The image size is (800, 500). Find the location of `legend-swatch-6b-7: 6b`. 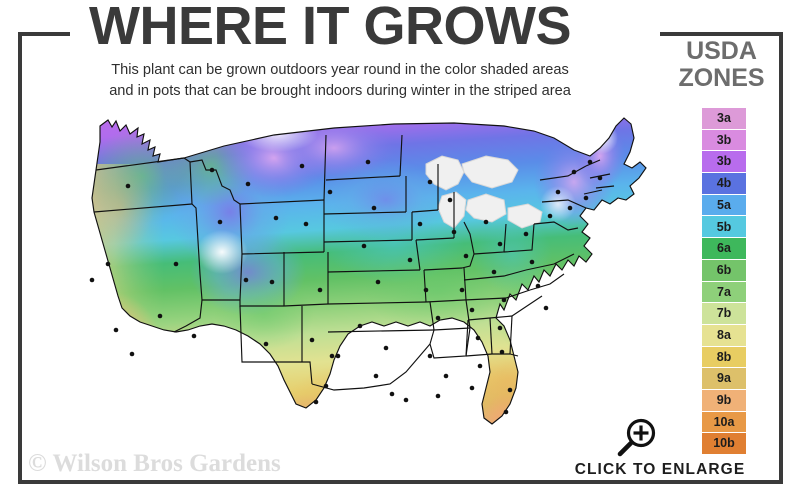

legend-swatch-6b-7: 6b is located at coordinates (724, 270).